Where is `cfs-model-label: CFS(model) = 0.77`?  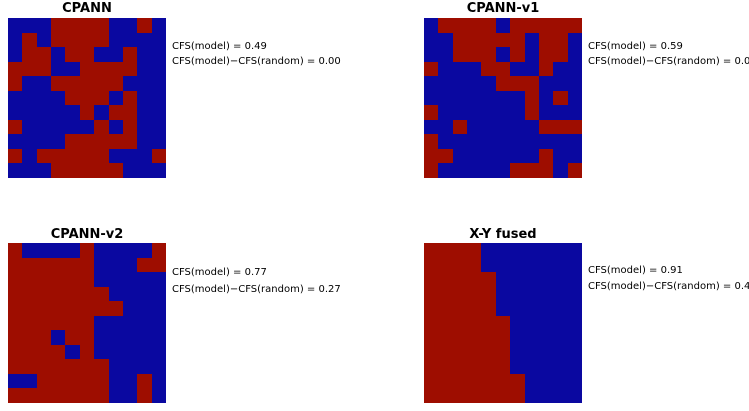 cfs-model-label: CFS(model) = 0.77 is located at coordinates (219, 272).